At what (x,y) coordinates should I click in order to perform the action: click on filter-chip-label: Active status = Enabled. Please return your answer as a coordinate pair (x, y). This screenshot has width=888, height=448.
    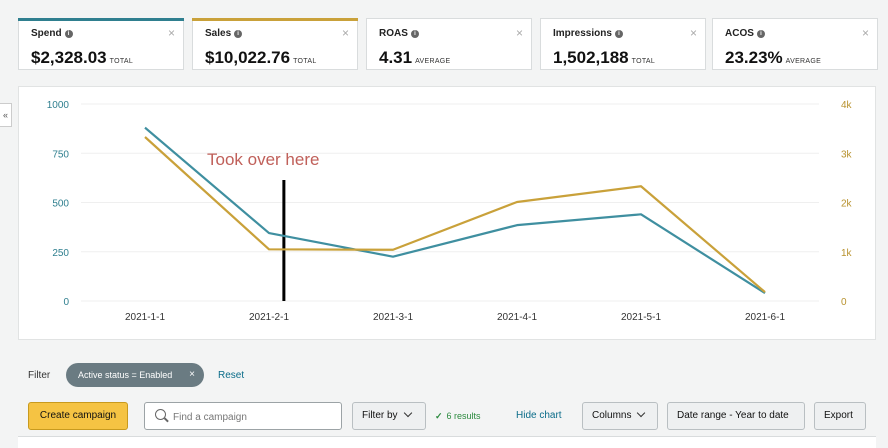
    Looking at the image, I should click on (125, 375).